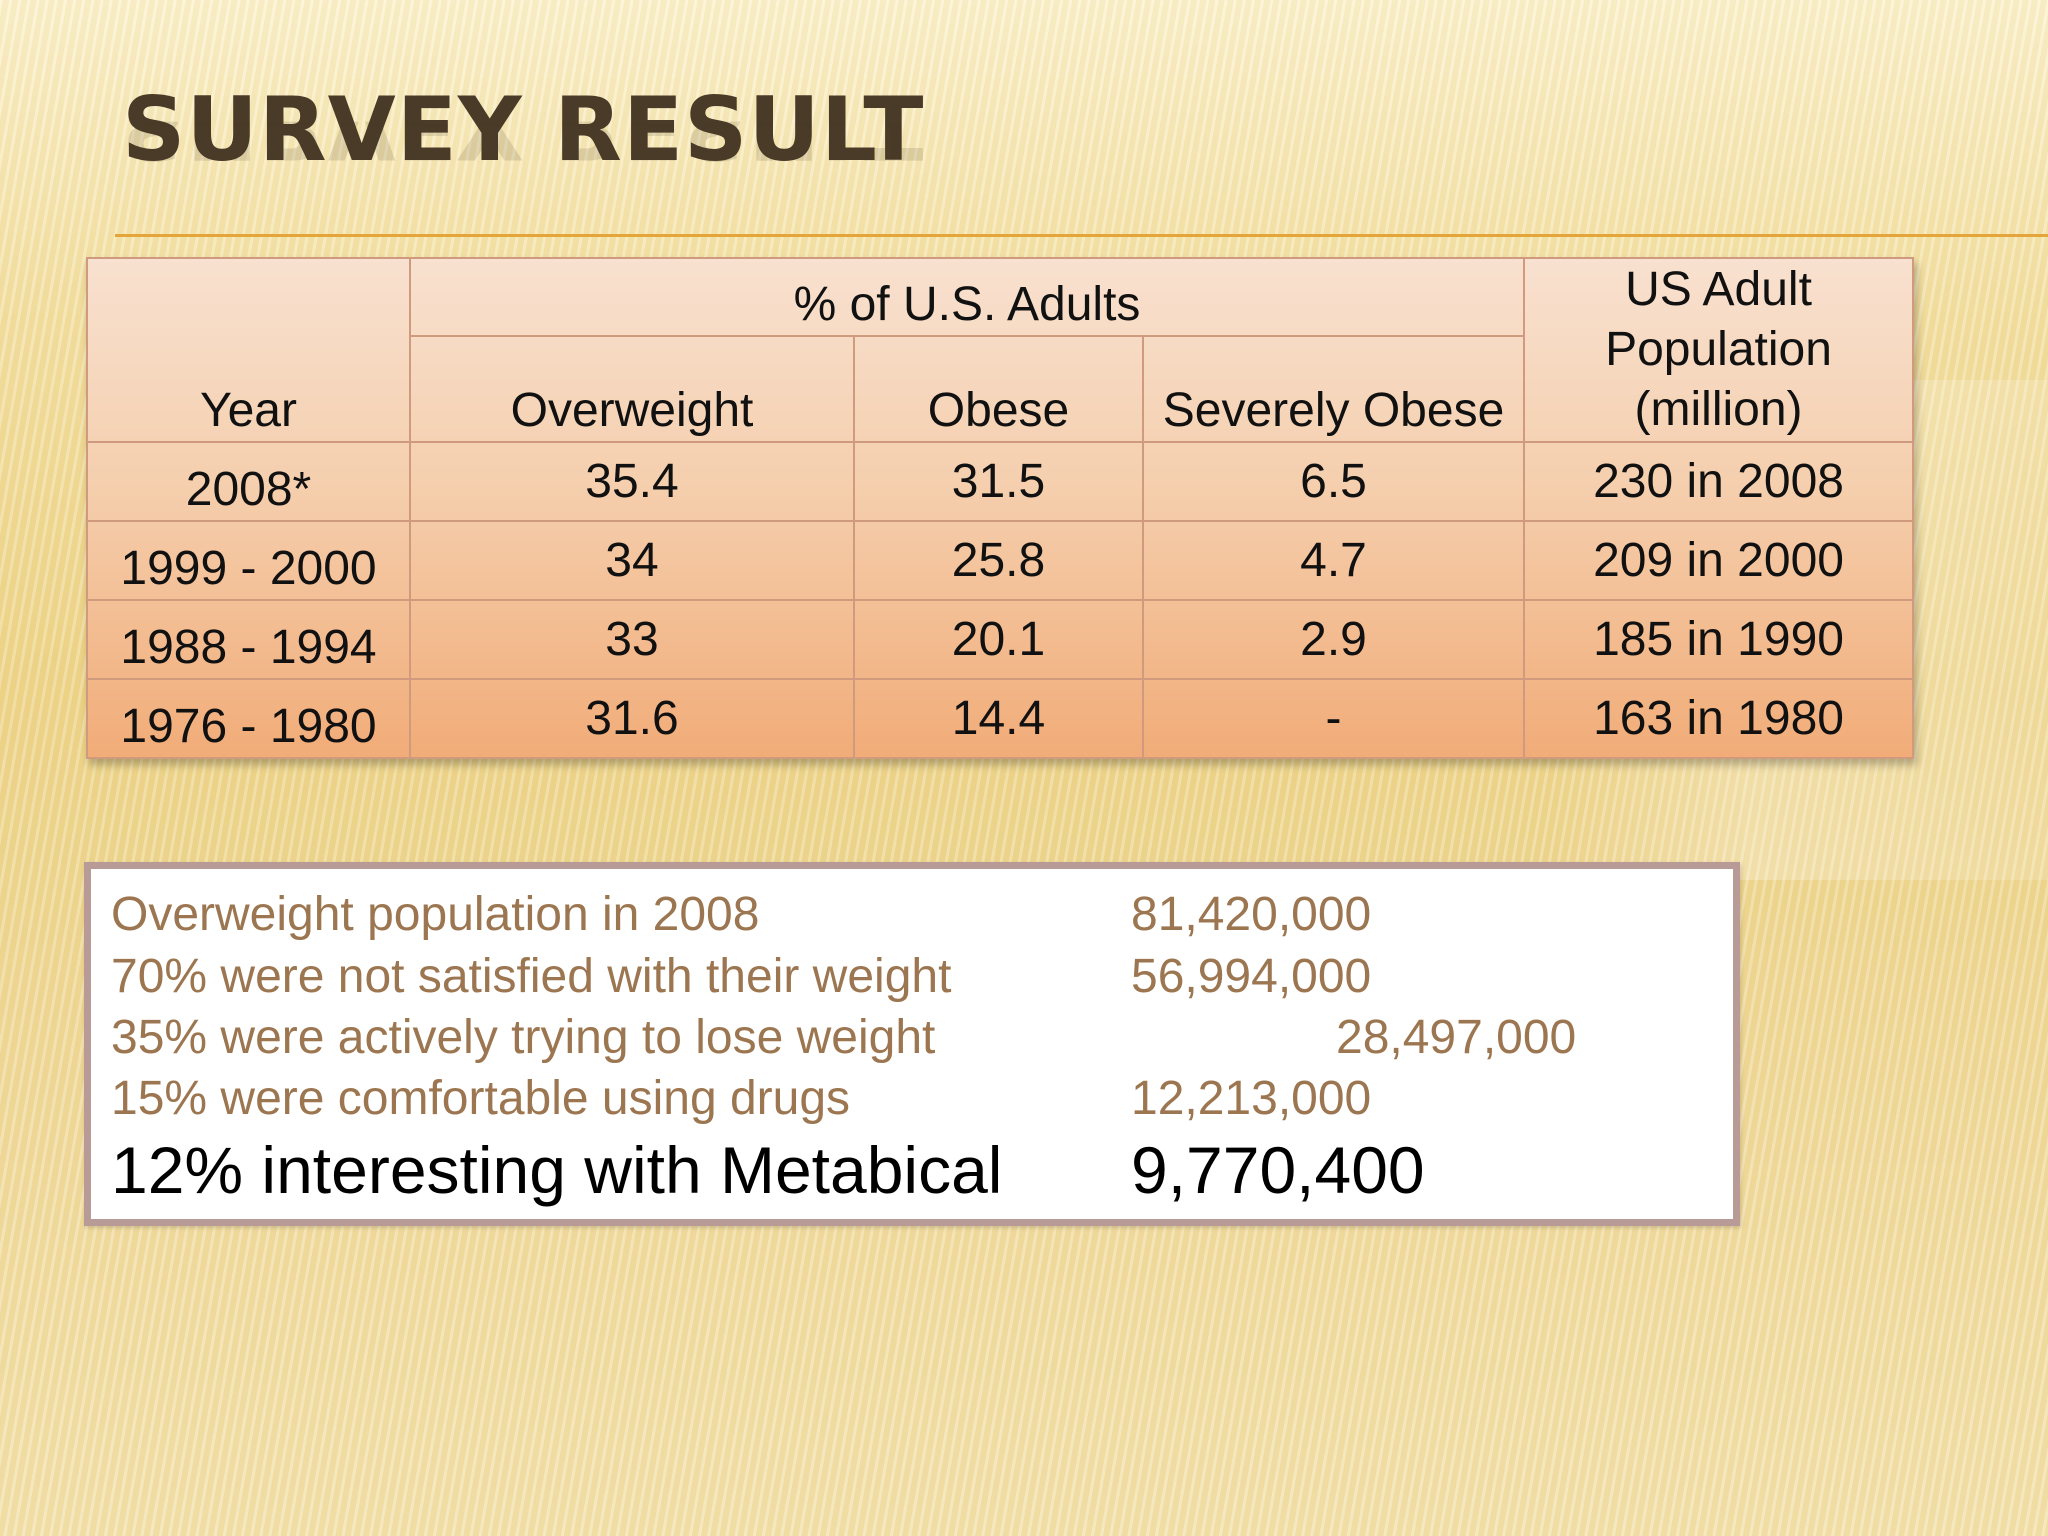  What do you see at coordinates (248, 350) in the screenshot?
I see `header-year: Year` at bounding box center [248, 350].